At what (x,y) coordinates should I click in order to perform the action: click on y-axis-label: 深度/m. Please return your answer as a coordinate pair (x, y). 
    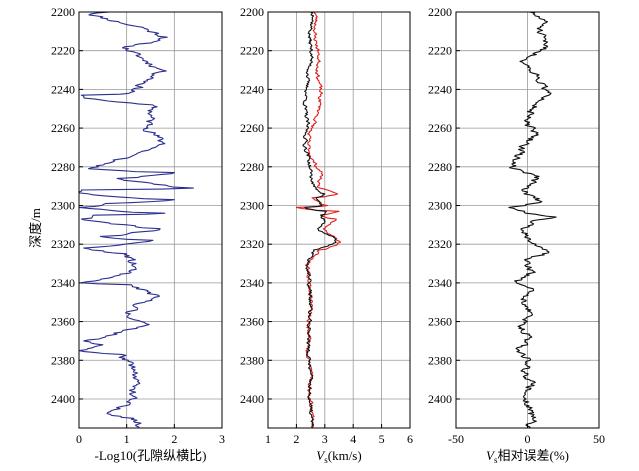
    Looking at the image, I should click on (35, 228).